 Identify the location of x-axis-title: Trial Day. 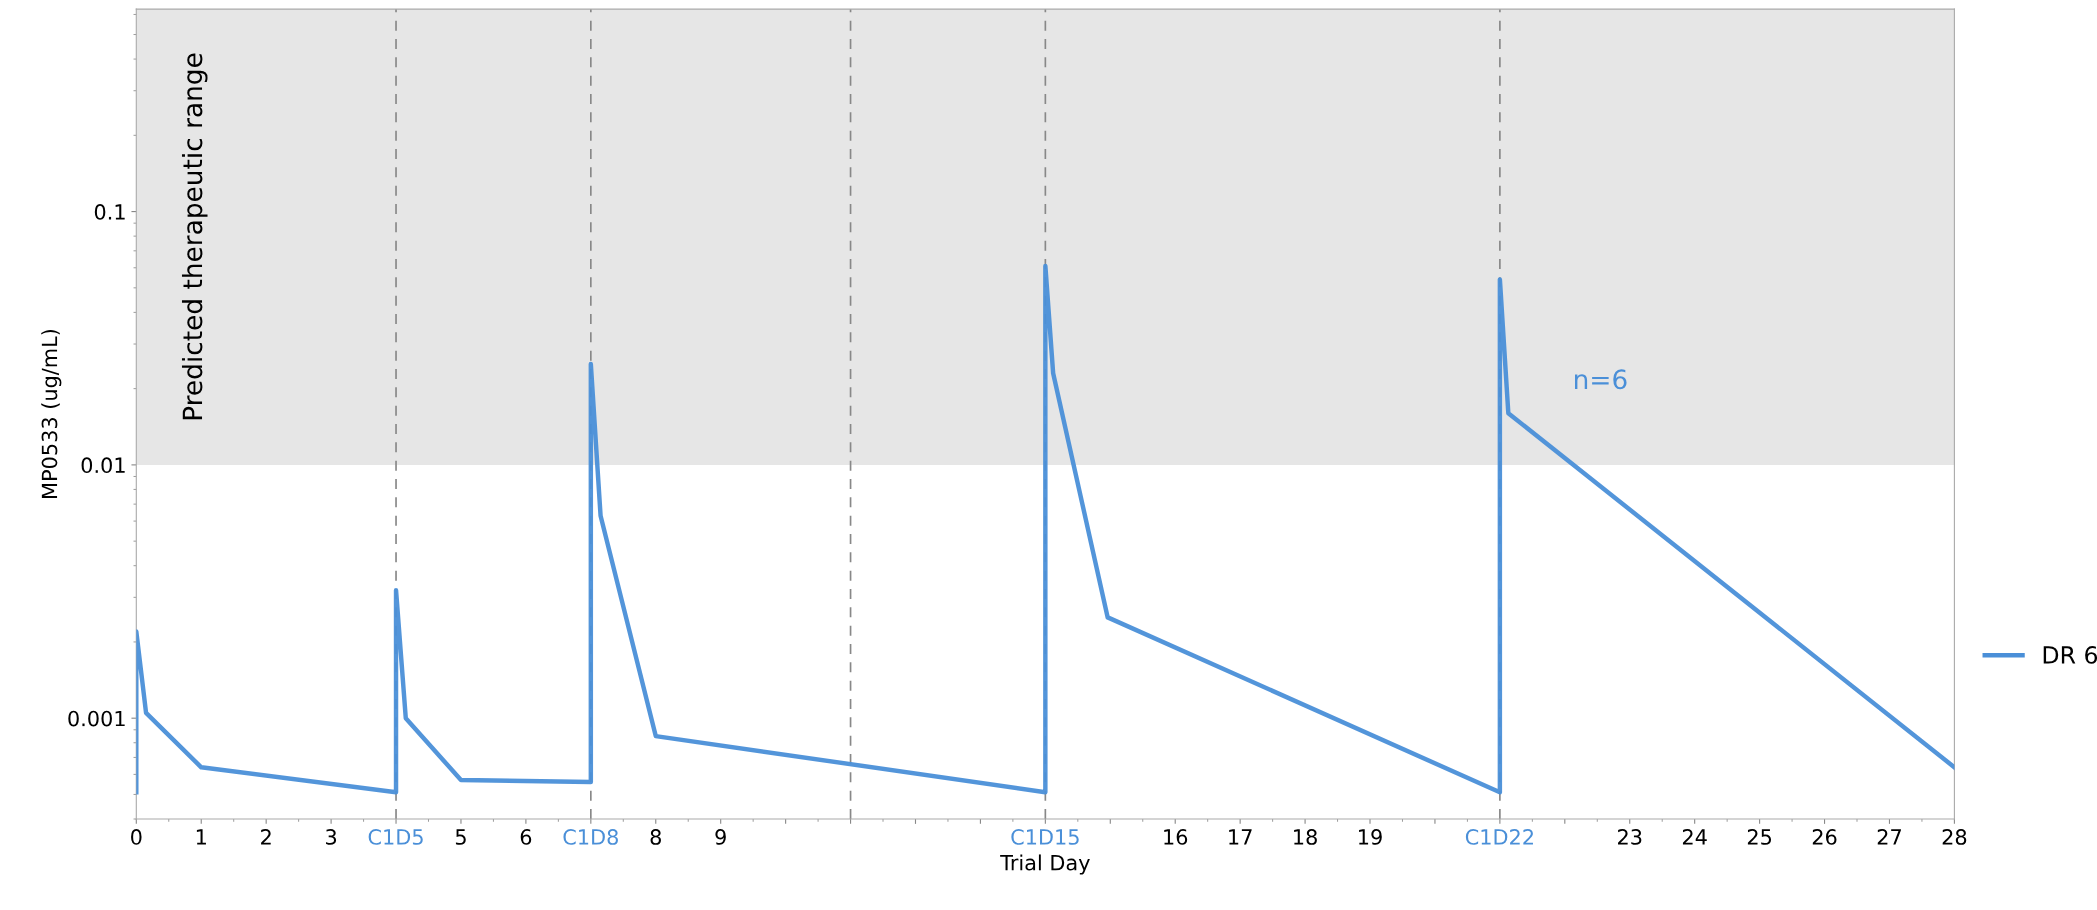
(1045, 864).